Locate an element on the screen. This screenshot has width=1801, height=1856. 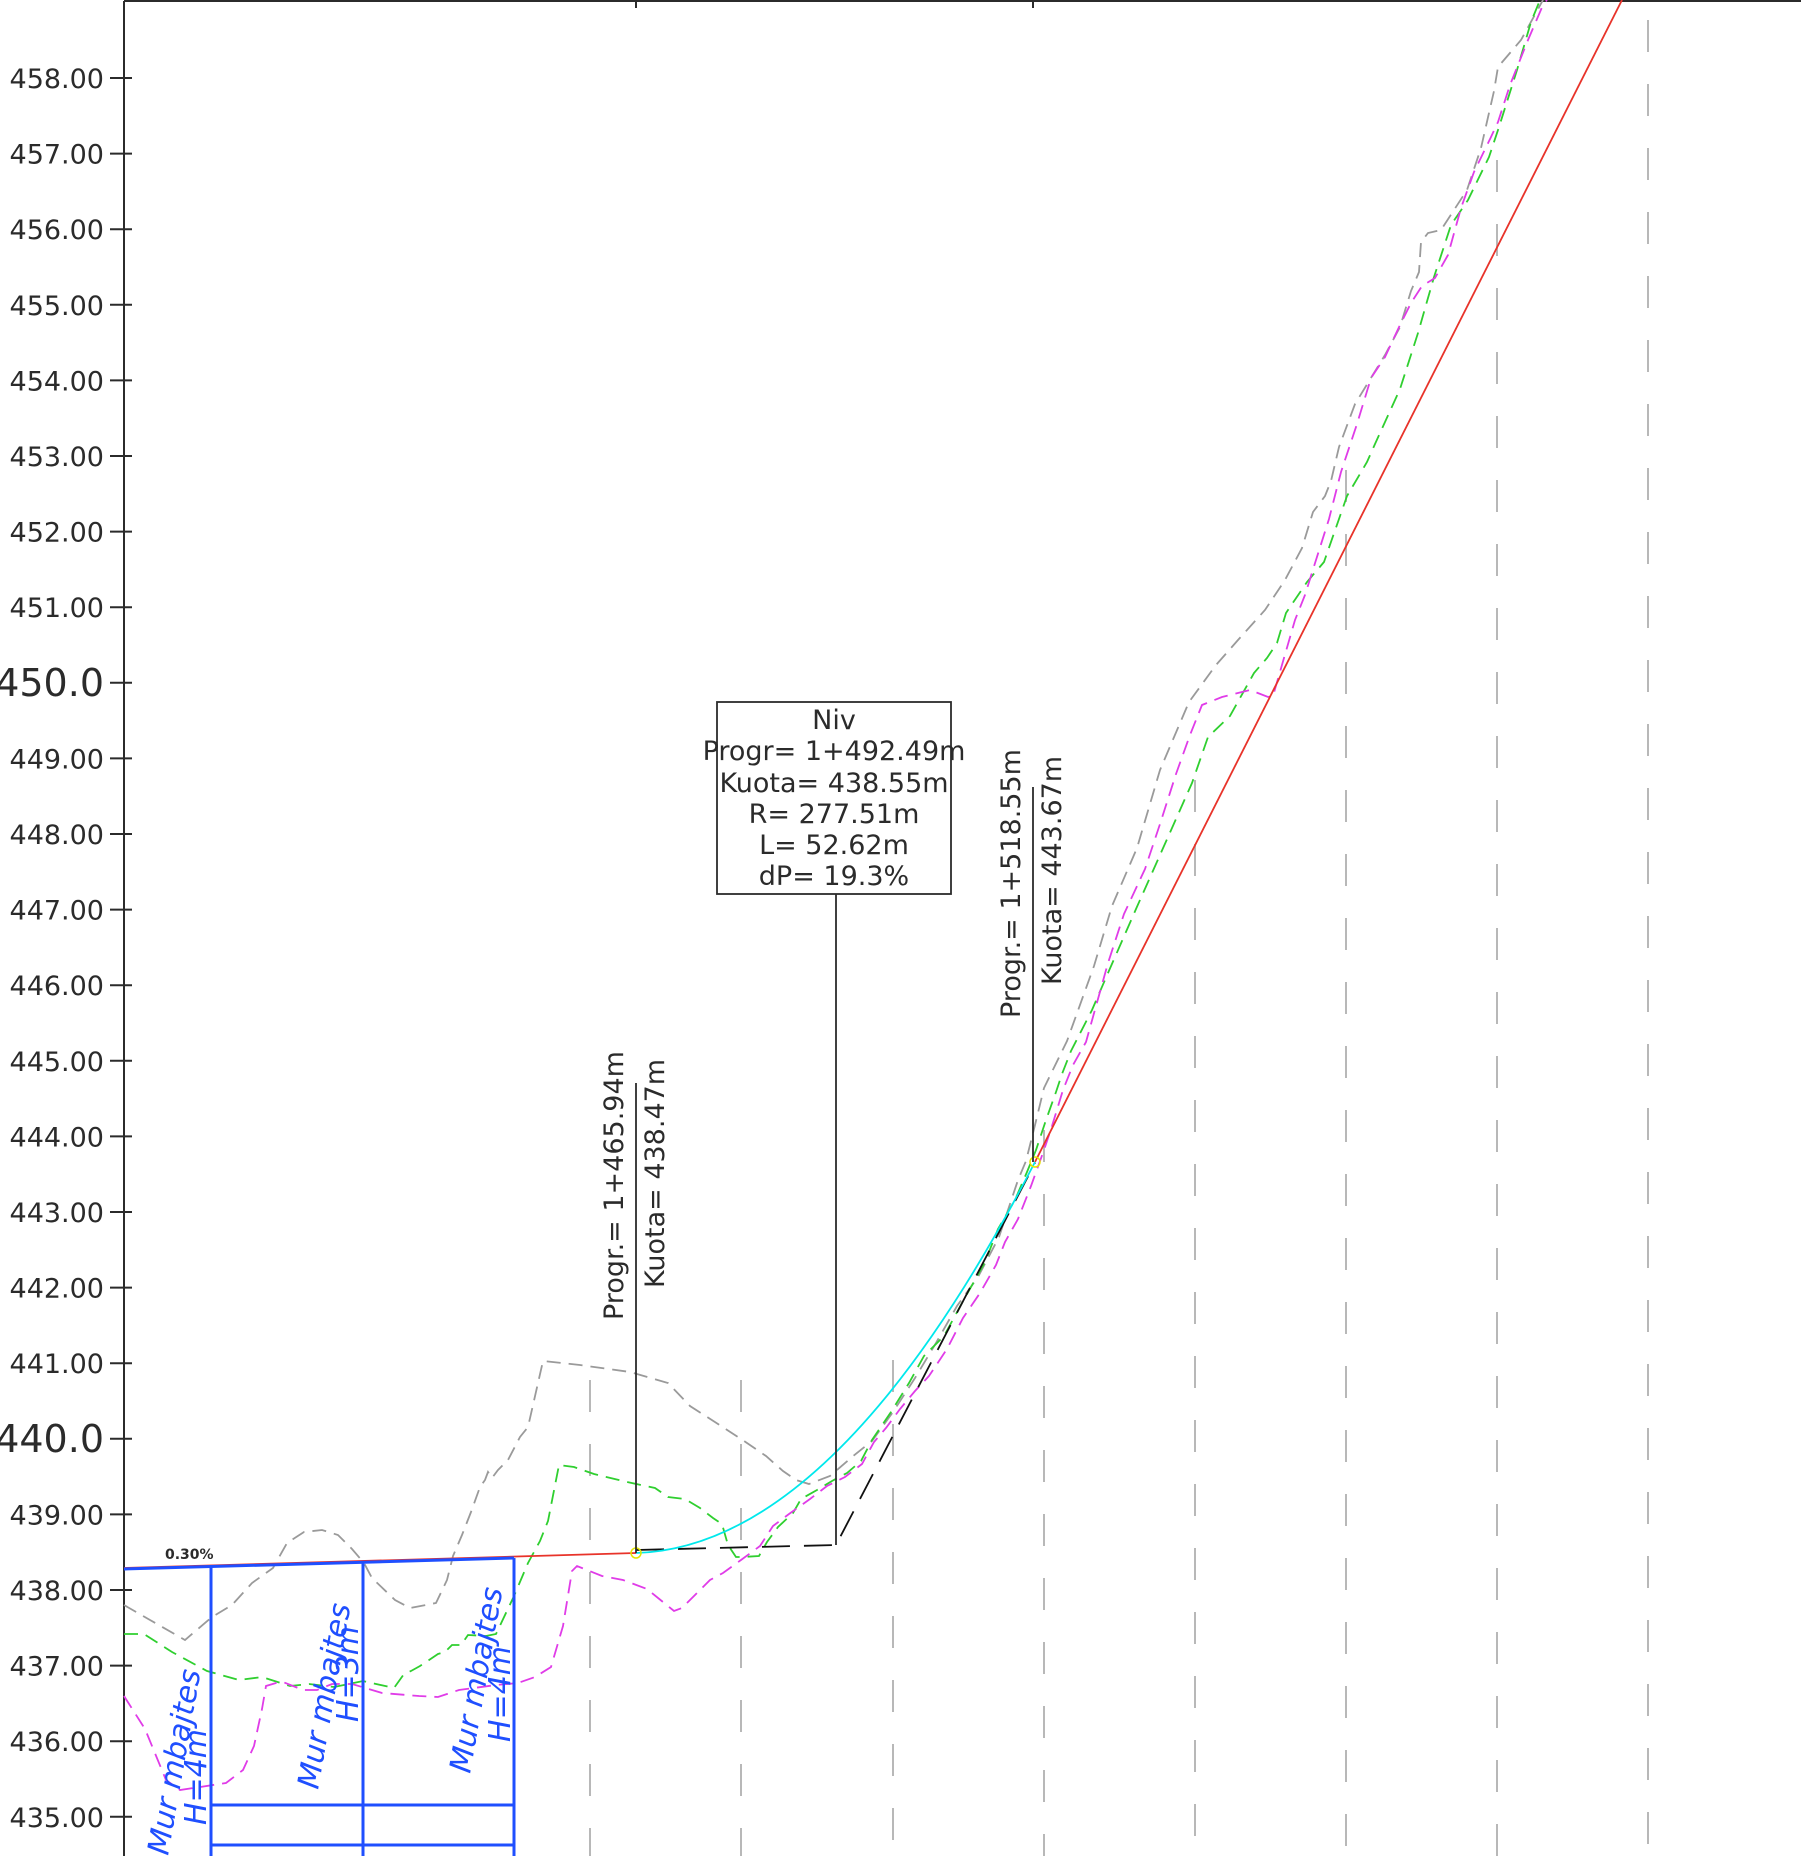
curve-info-line: dP= 19.3% is located at coordinates (834, 876).